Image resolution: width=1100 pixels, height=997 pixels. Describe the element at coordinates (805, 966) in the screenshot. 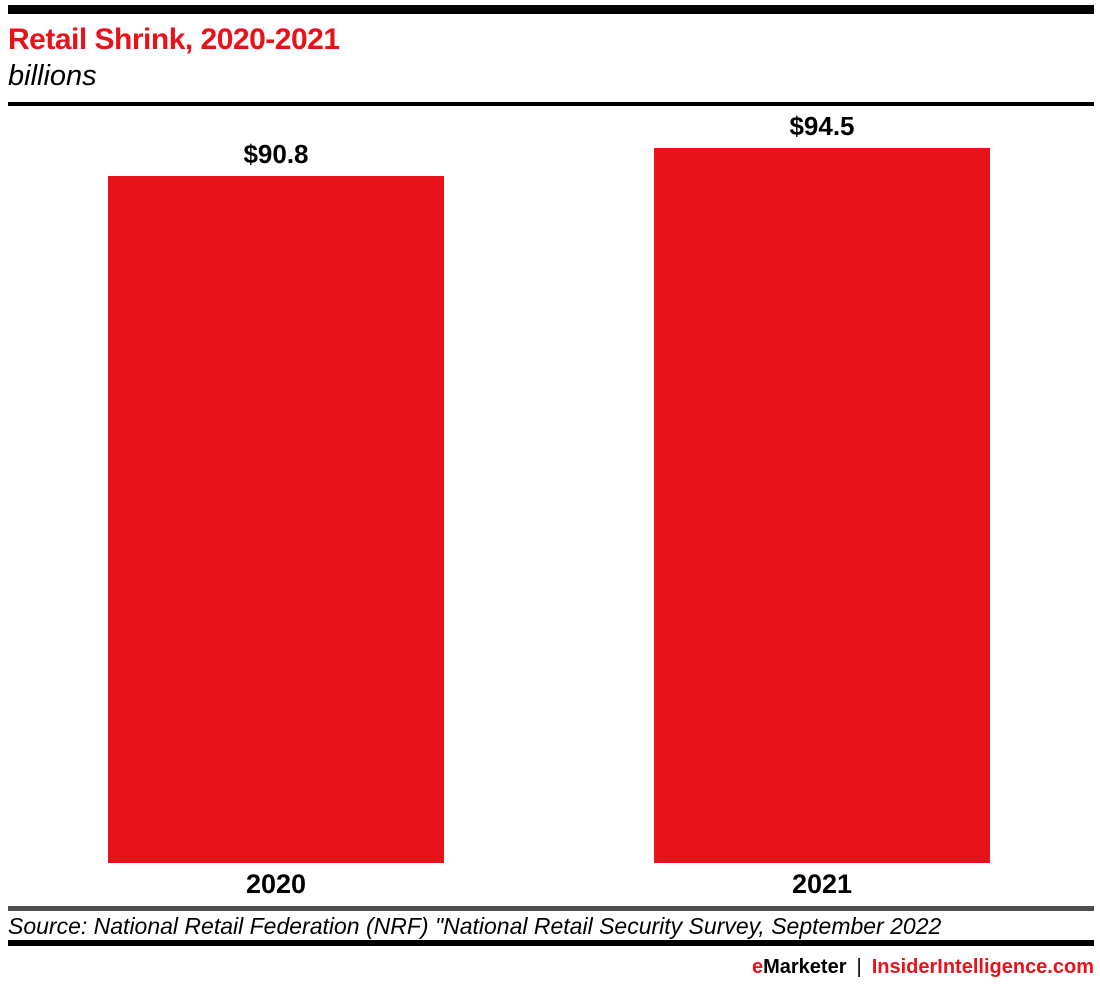

I see `emarketer-logo-marketer: Marketer` at that location.